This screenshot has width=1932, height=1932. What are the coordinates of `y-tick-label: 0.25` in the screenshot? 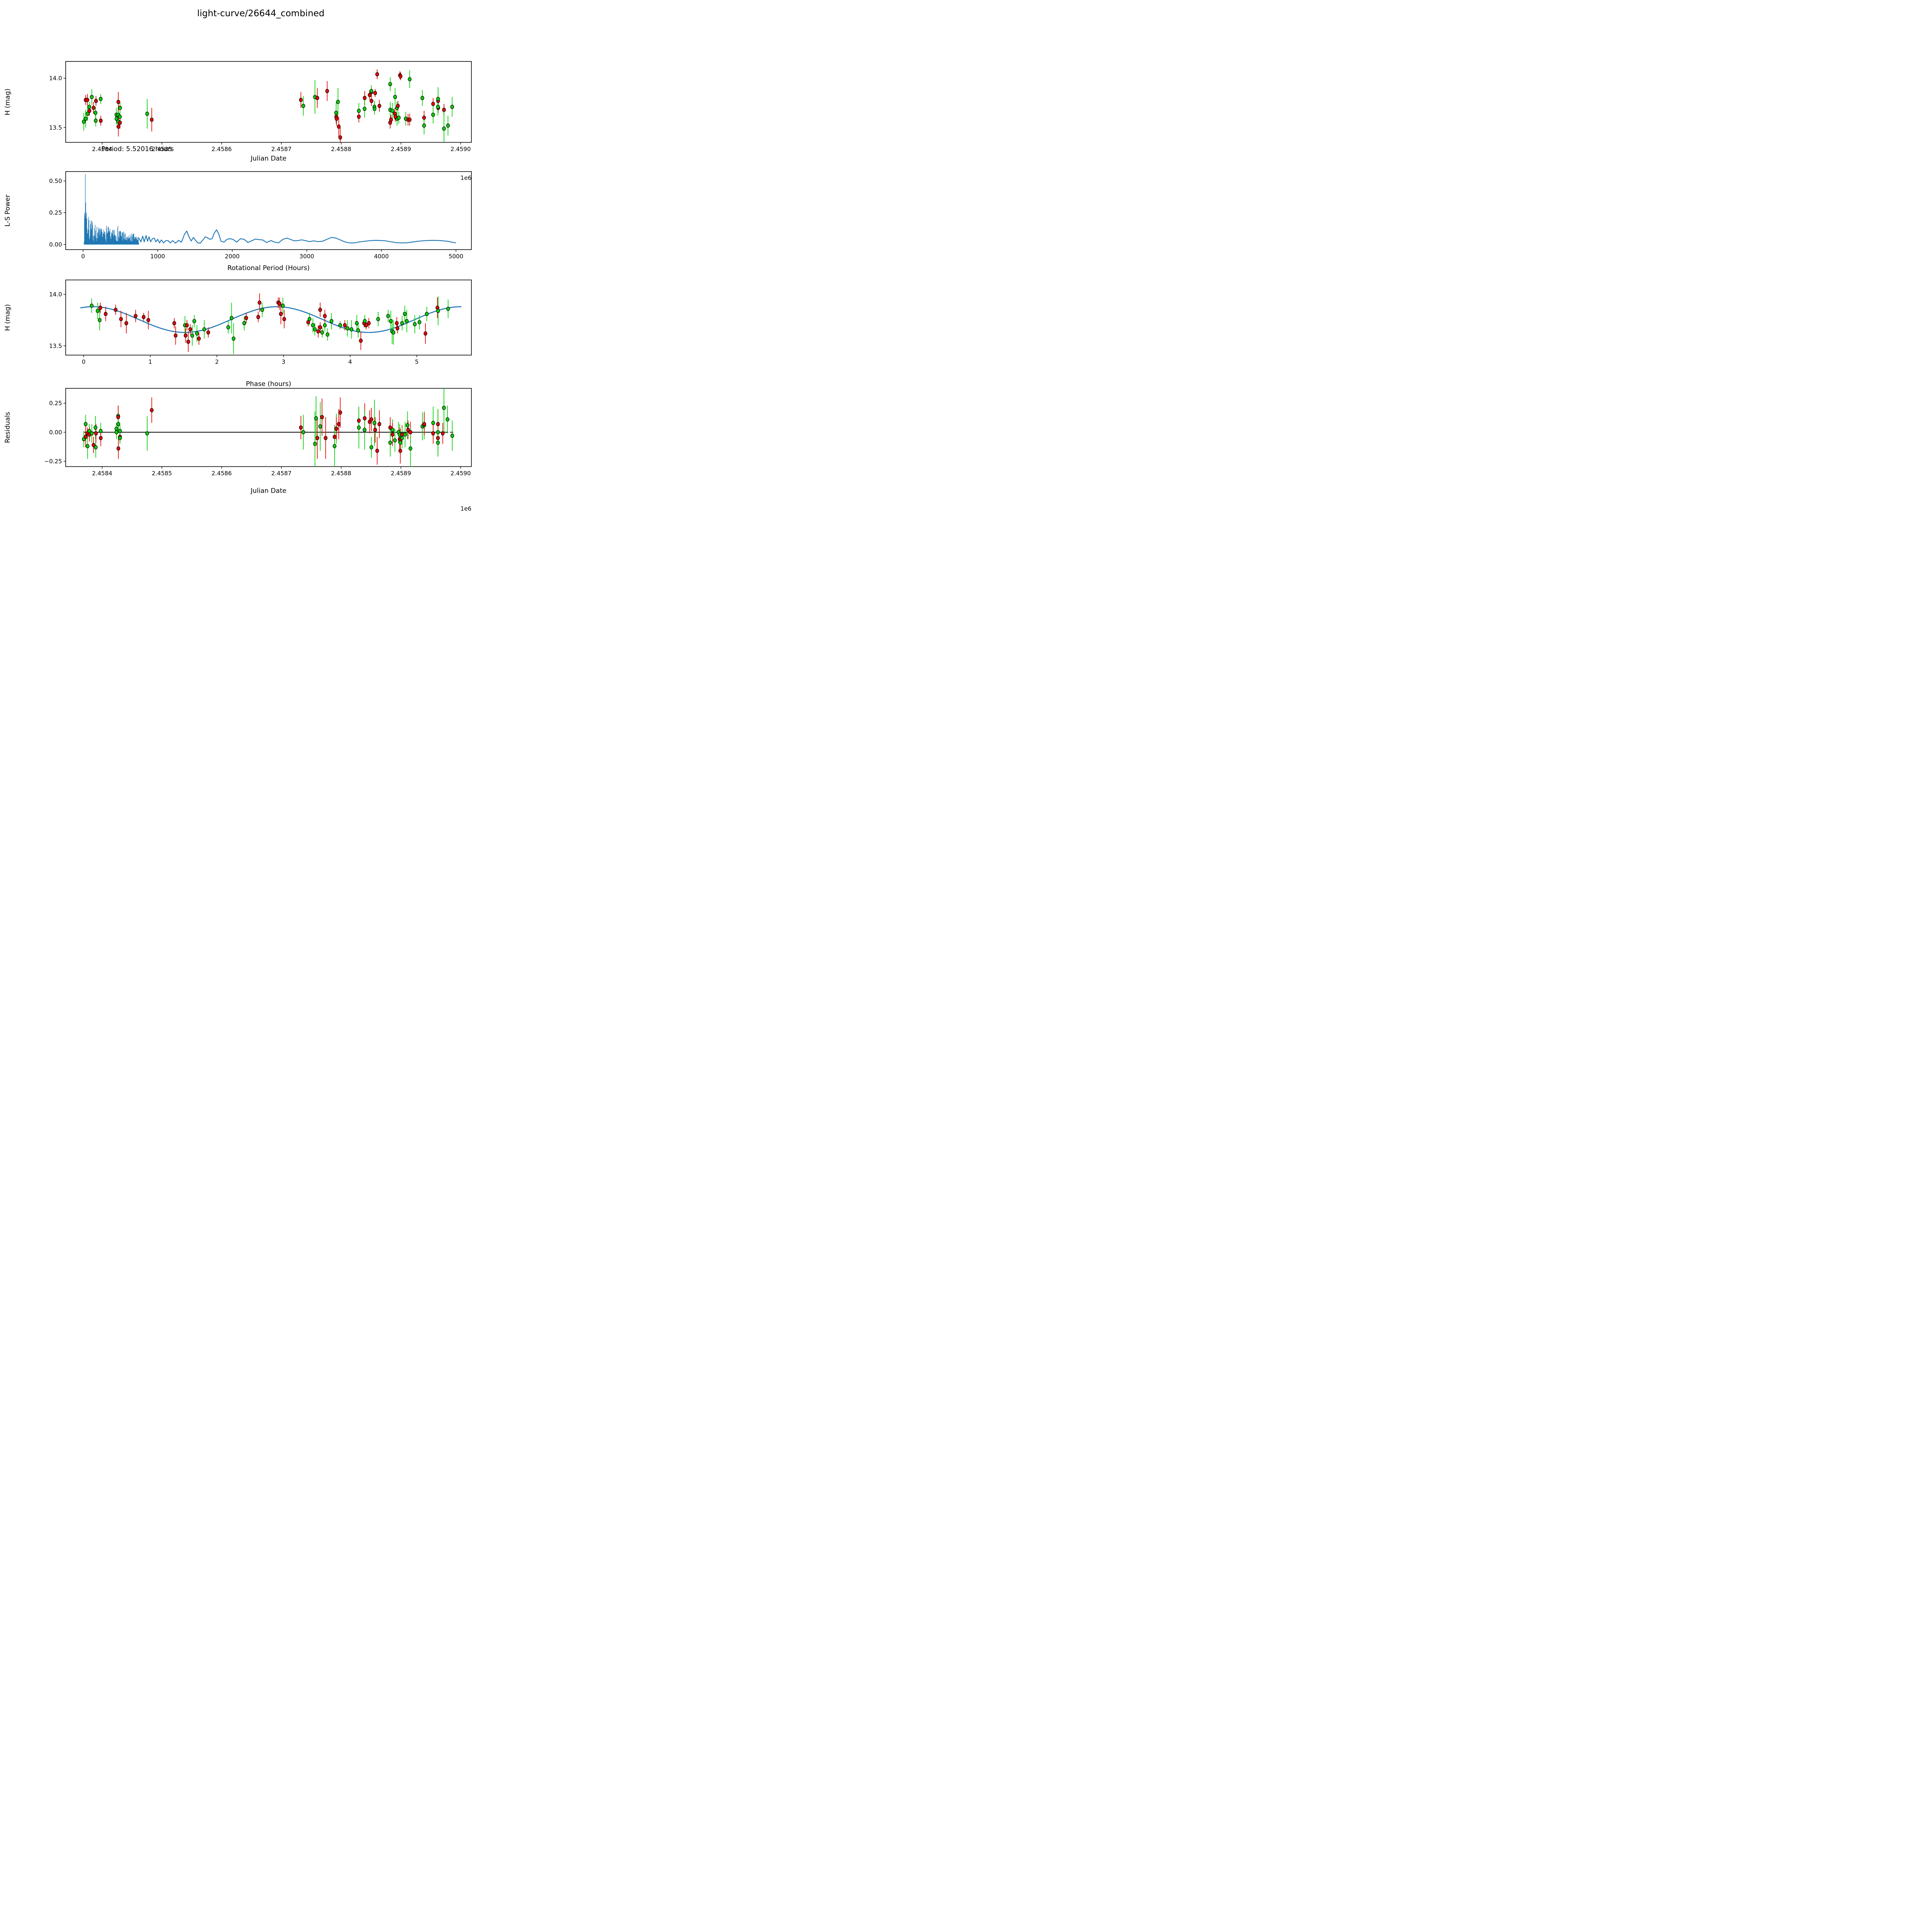 It's located at (55, 404).